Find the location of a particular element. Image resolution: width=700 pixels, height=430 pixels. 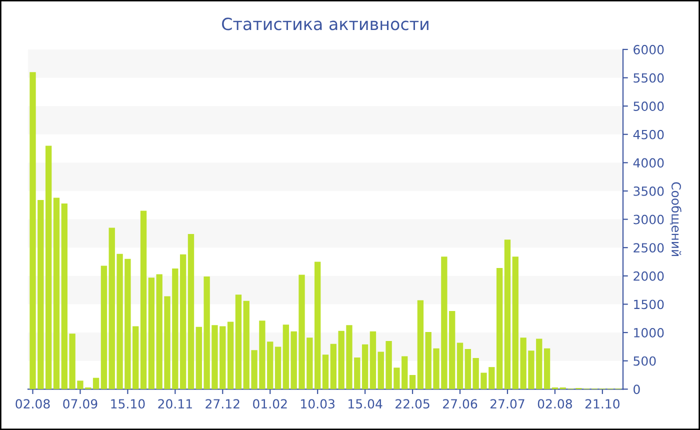

y-axis-title: Сообщений is located at coordinates (676, 219).